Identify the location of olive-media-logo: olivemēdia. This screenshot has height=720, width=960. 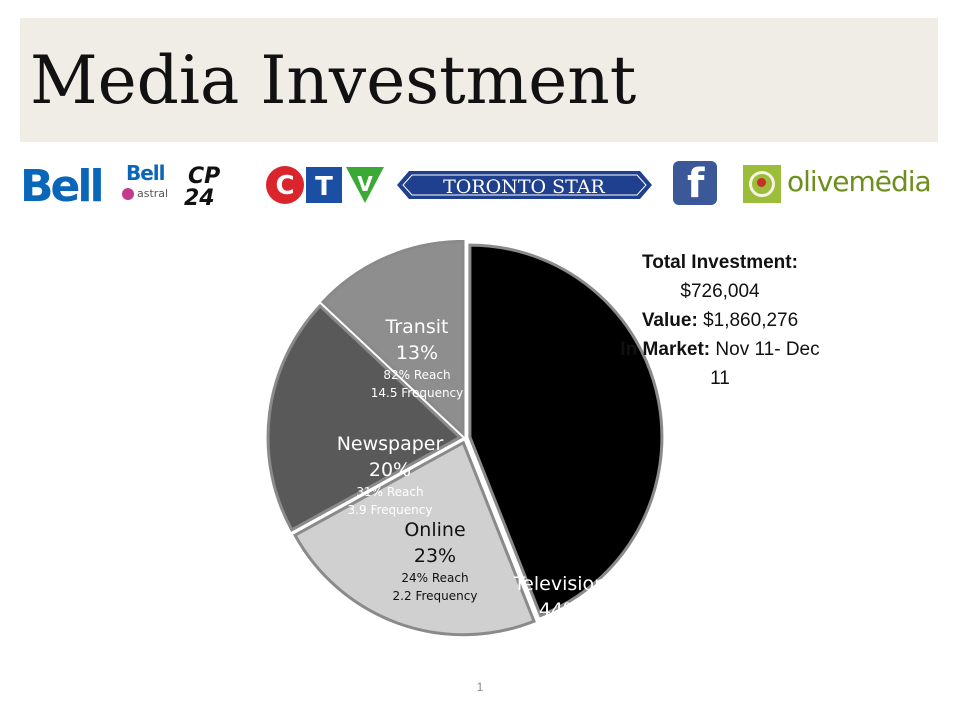
(843, 185).